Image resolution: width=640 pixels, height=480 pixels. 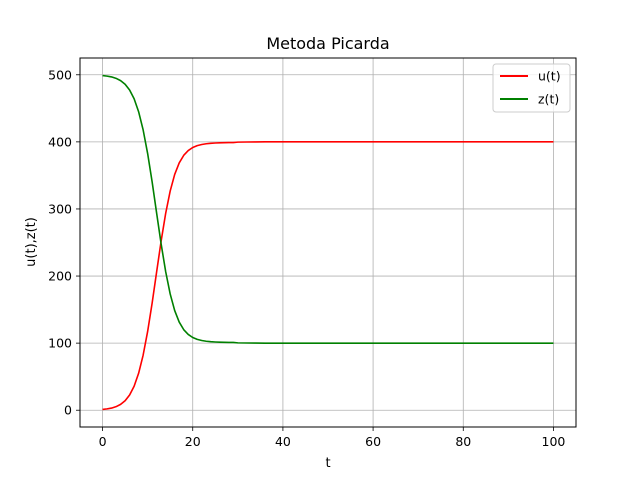 I want to click on x-tick-label: 0, so click(x=103, y=441).